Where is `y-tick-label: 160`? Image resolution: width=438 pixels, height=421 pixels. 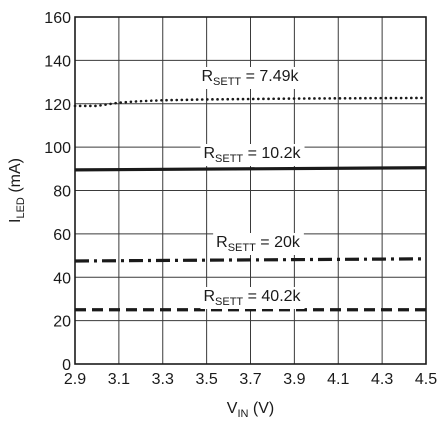 y-tick-label: 160 is located at coordinates (57, 18).